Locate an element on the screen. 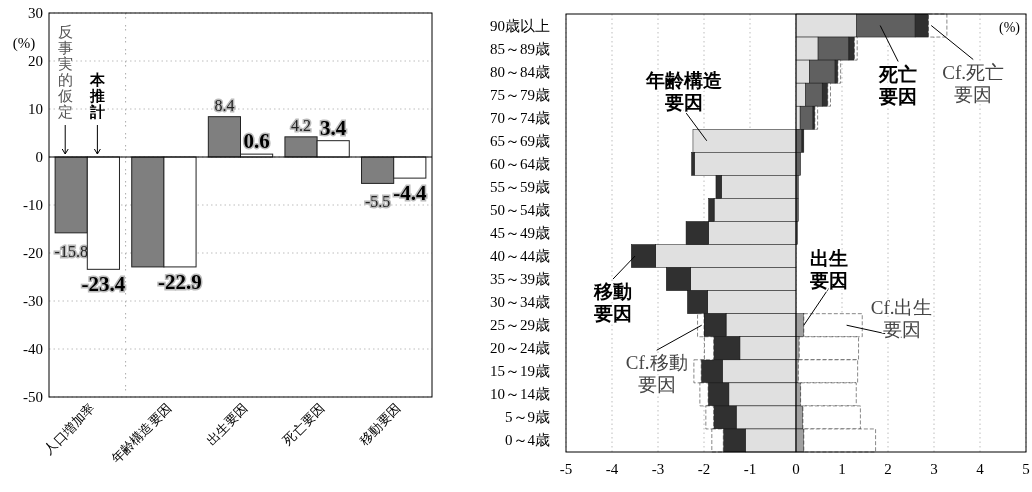 This screenshot has width=1032, height=492. x-tick-label: 0 is located at coordinates (796, 469).